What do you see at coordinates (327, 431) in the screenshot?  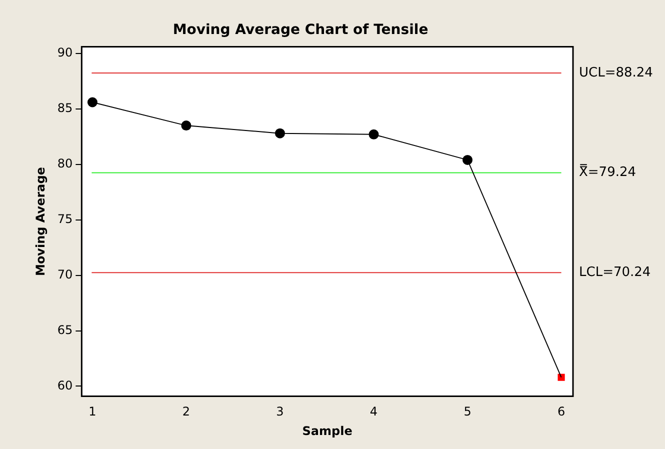 I see `x-axis-title: Sample` at bounding box center [327, 431].